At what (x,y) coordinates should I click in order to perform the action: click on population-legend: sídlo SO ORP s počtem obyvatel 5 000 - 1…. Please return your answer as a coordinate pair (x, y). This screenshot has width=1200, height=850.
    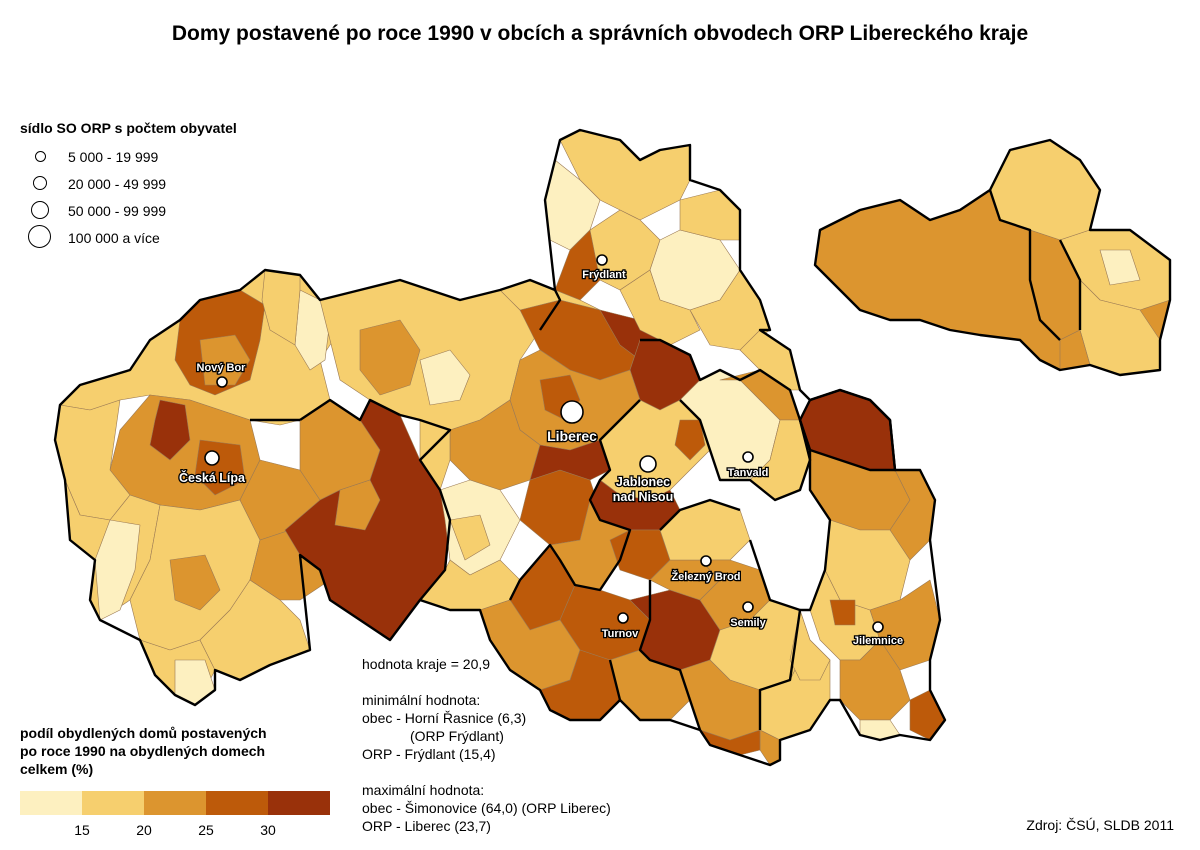
    Looking at the image, I should click on (128, 186).